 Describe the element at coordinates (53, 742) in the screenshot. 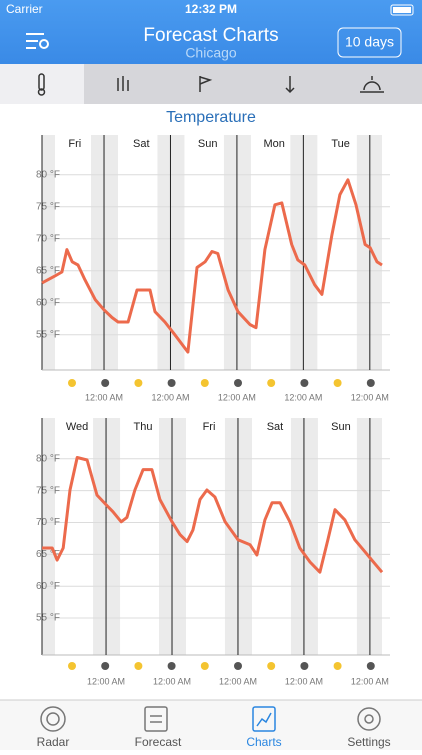

I see `tab-label: Radar` at that location.